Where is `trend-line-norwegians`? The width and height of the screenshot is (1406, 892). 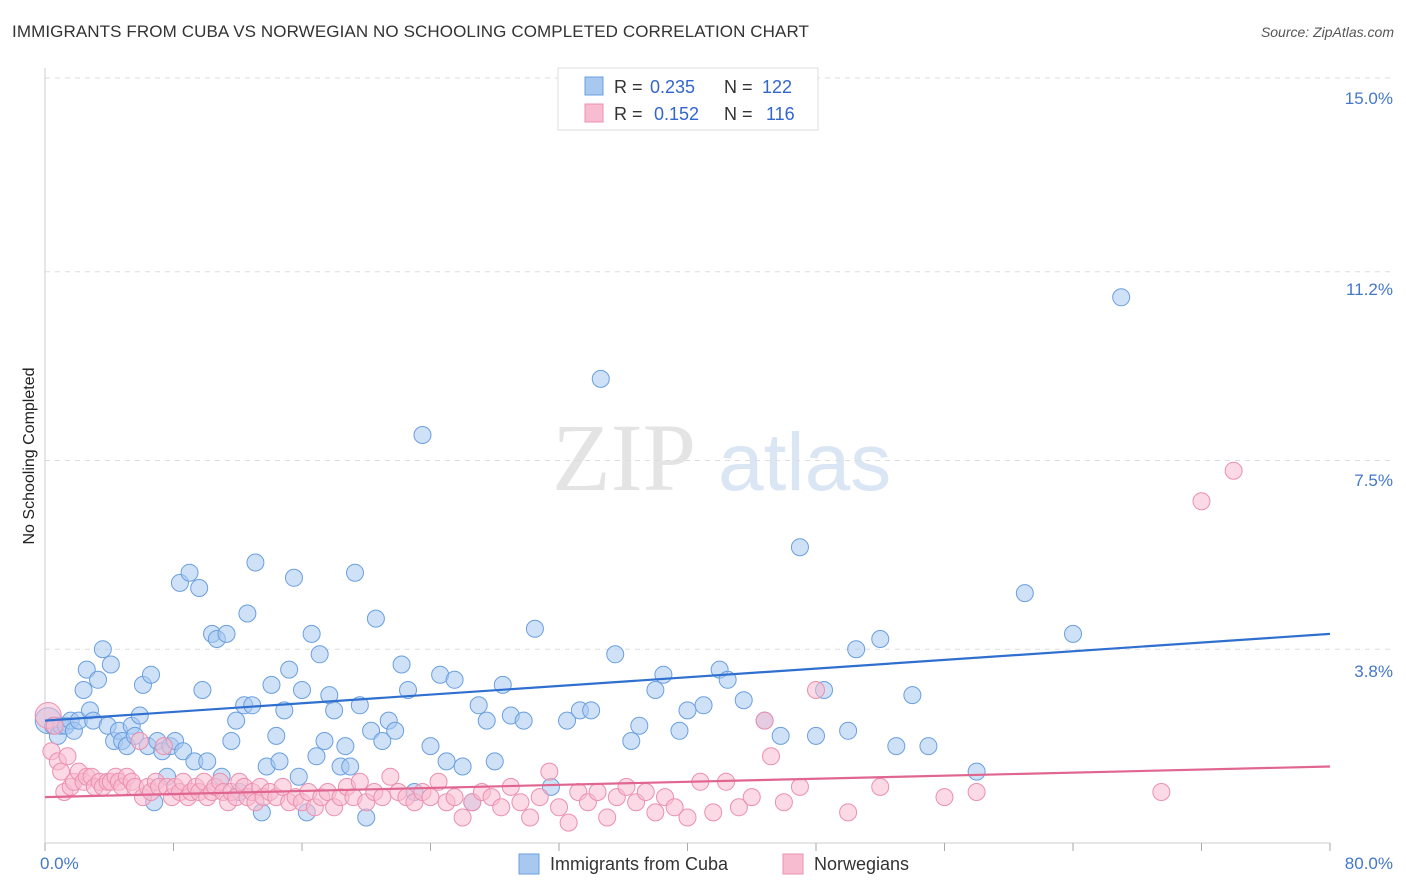
trend-line-norwegians is located at coordinates (687, 782).